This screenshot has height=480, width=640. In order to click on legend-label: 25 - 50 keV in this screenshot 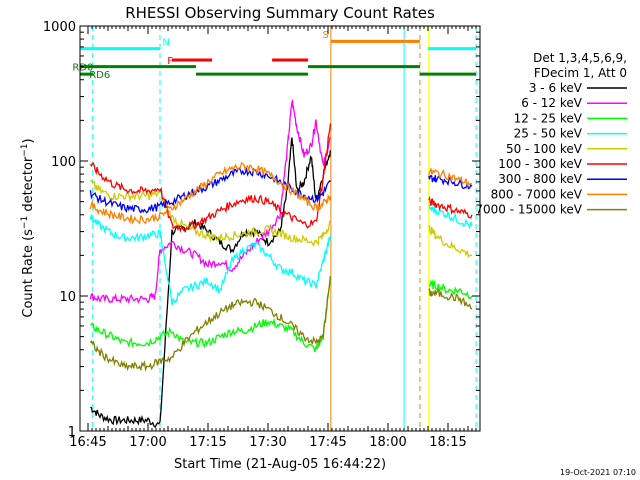, I will do `click(548, 134)`.